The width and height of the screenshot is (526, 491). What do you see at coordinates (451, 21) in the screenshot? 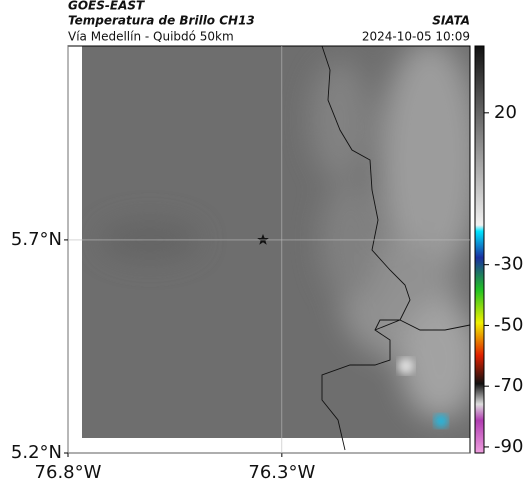
I see `agency: SIATA` at bounding box center [451, 21].